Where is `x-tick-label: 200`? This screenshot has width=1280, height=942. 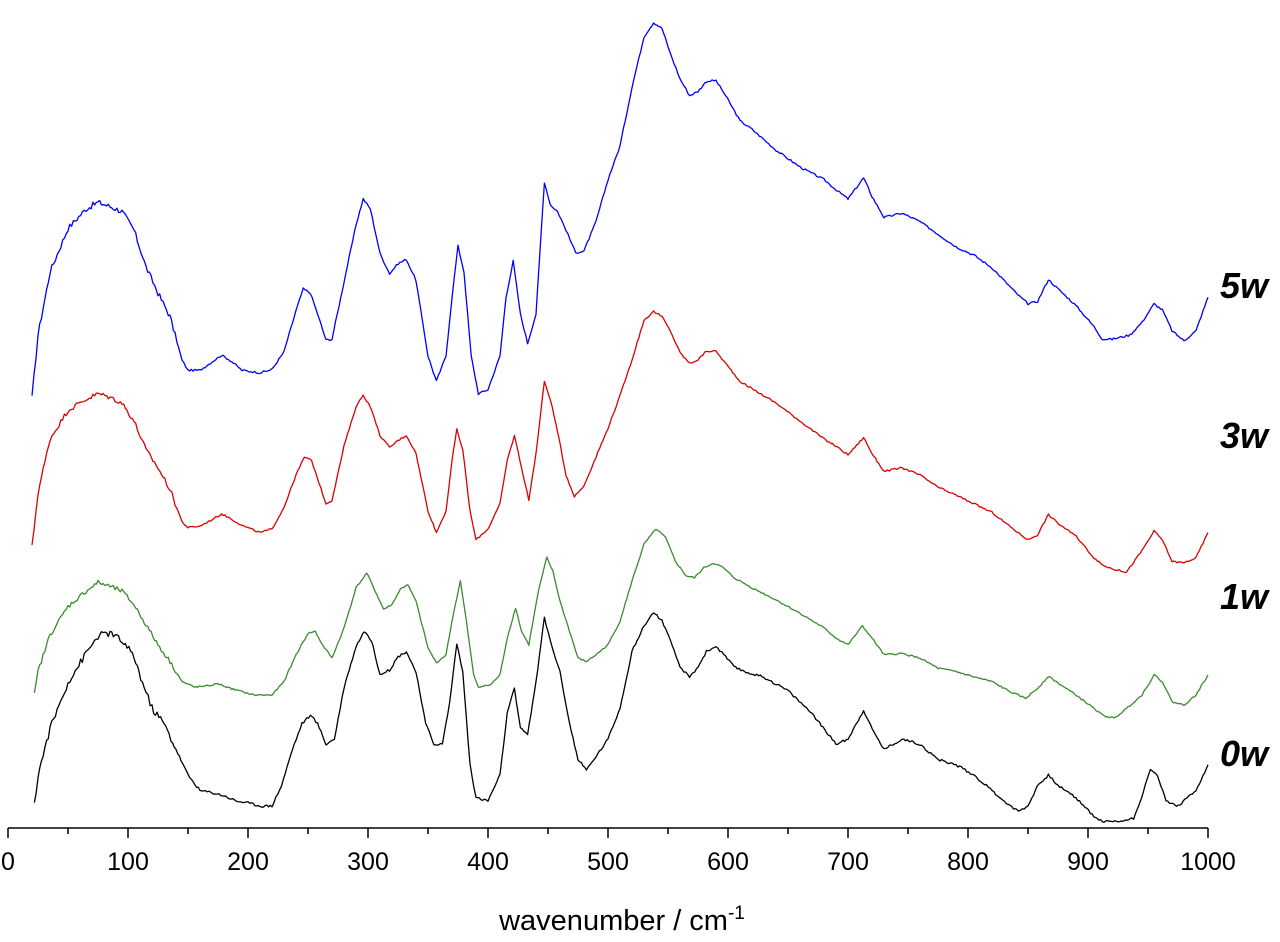
x-tick-label: 200 is located at coordinates (248, 862).